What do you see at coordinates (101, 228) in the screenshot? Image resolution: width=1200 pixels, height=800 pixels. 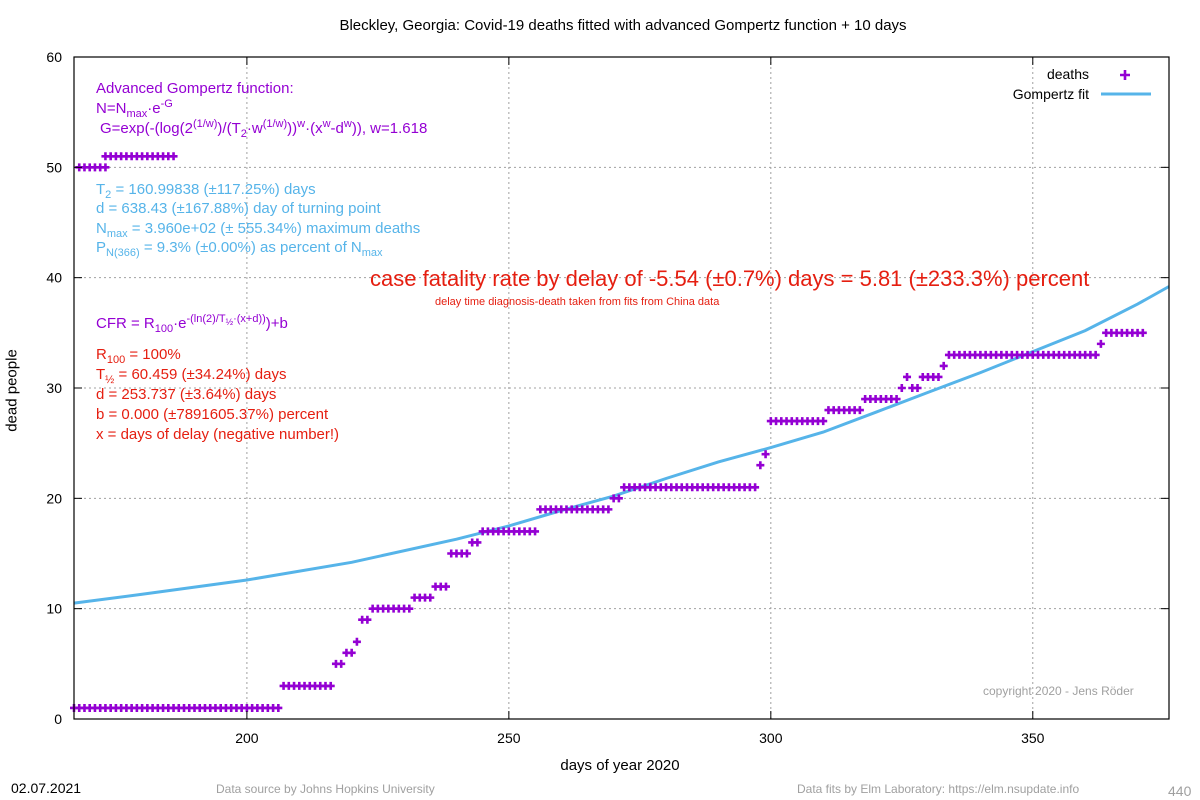 I see `fit-nmax-a: N` at bounding box center [101, 228].